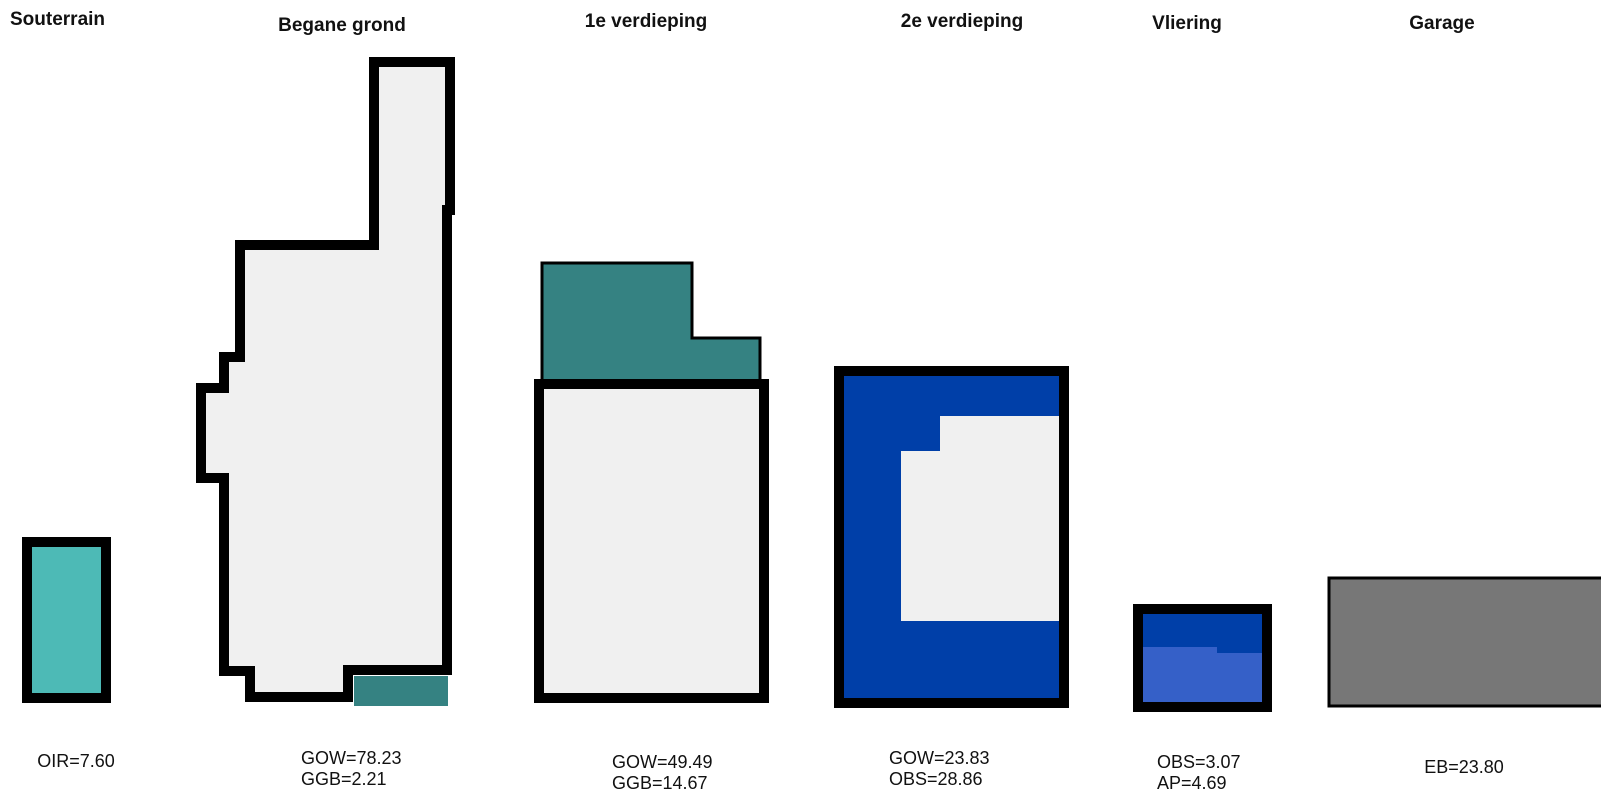 Image resolution: width=1601 pixels, height=808 pixels. Describe the element at coordinates (1199, 762) in the screenshot. I see `area-label-vliering-1: OBS=3.07` at that location.